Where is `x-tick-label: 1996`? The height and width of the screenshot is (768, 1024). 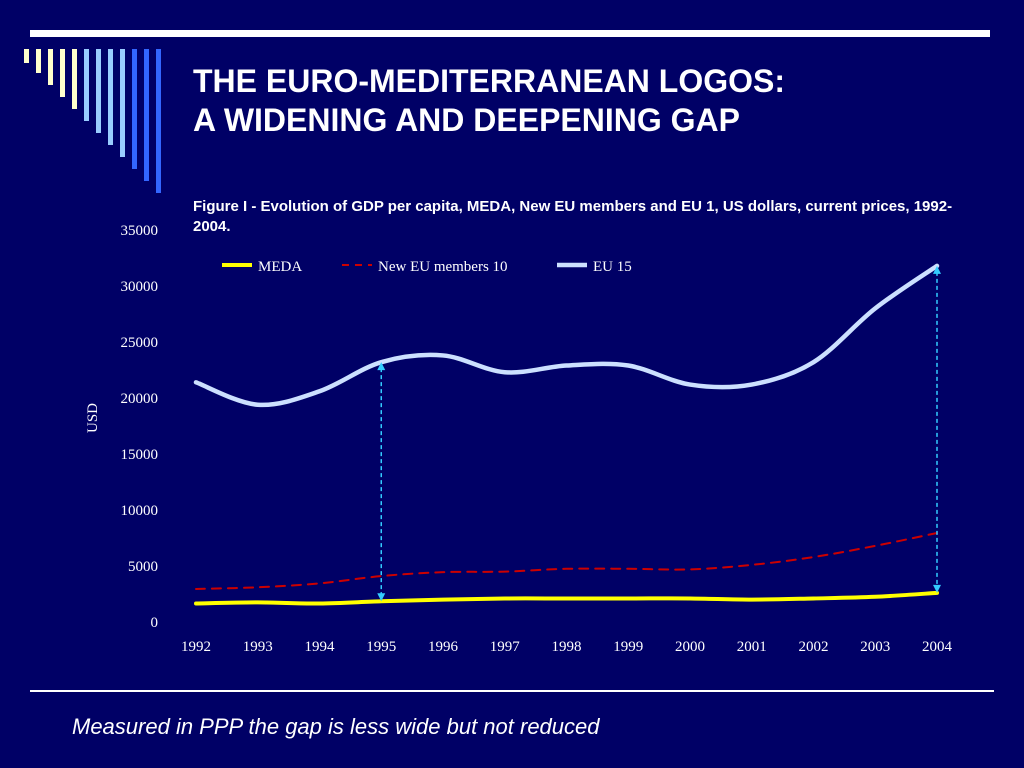 x-tick-label: 1996 is located at coordinates (443, 647).